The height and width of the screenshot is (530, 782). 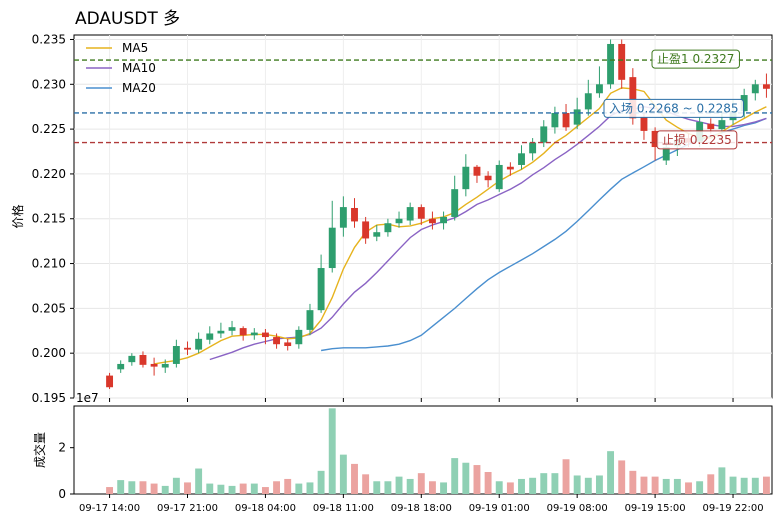 What do you see at coordinates (421, 508) in the screenshot?
I see `x-tick-label: 09-18 18:00` at bounding box center [421, 508].